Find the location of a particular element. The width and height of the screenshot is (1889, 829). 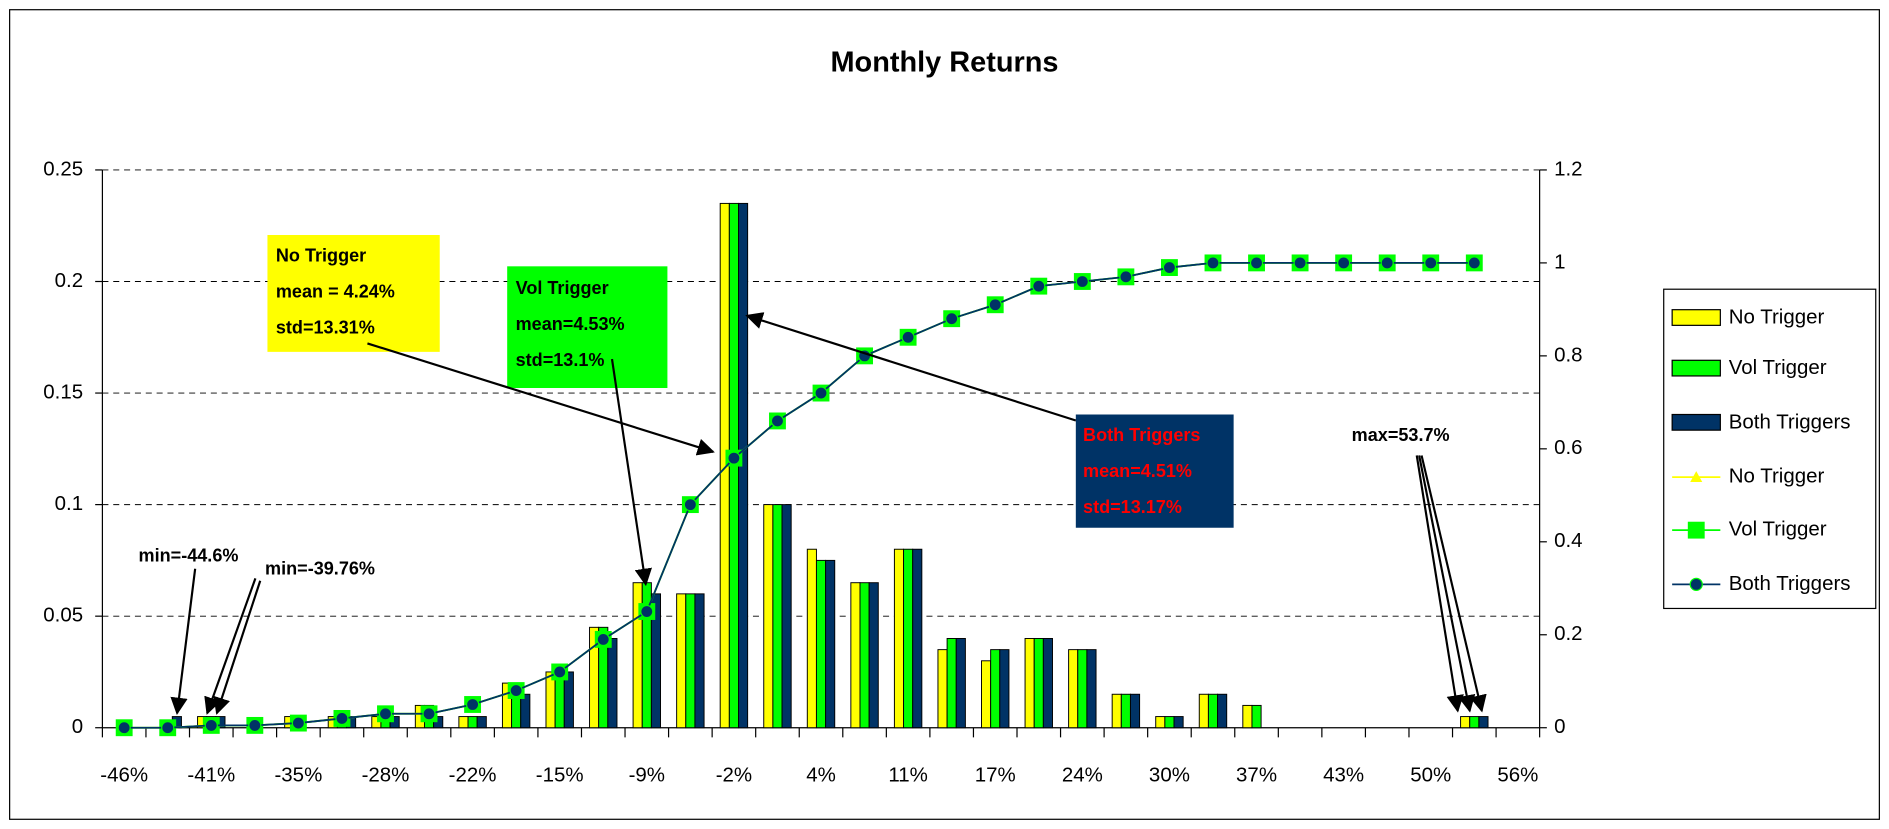

y-tick-label: 0.2 is located at coordinates (69, 280).